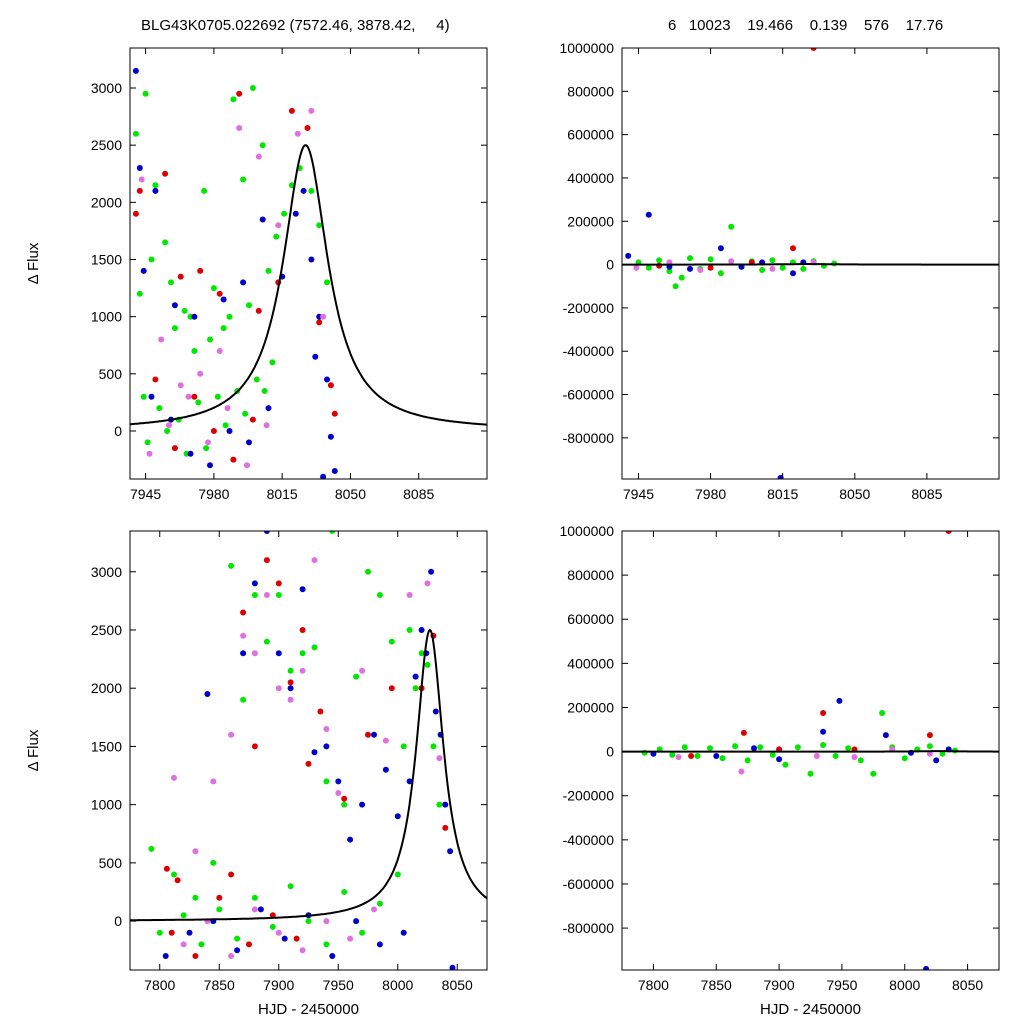 This screenshot has width=1024, height=1024. I want to click on y-tick-label: 1000, so click(106, 317).